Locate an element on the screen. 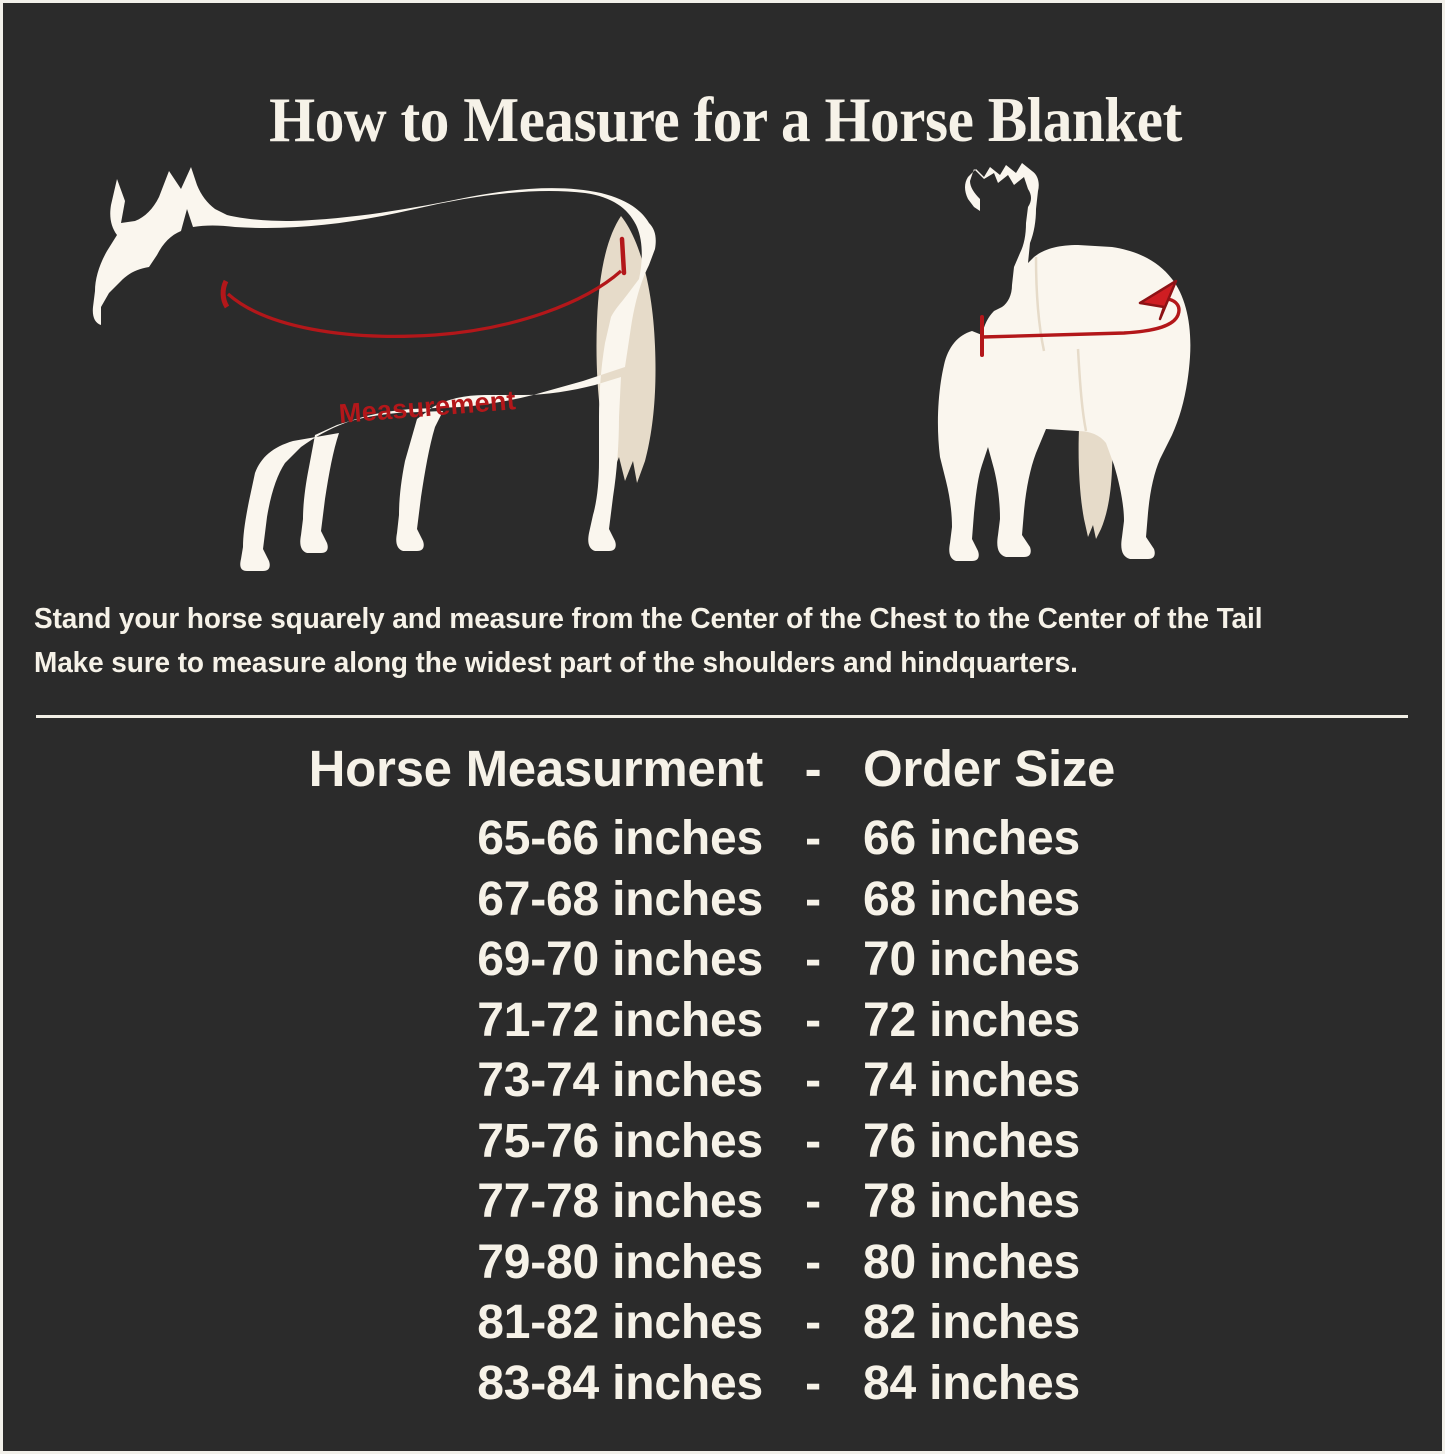 This screenshot has height=1454, width=1445. row-order-size: 82 inches is located at coordinates (971, 1322).